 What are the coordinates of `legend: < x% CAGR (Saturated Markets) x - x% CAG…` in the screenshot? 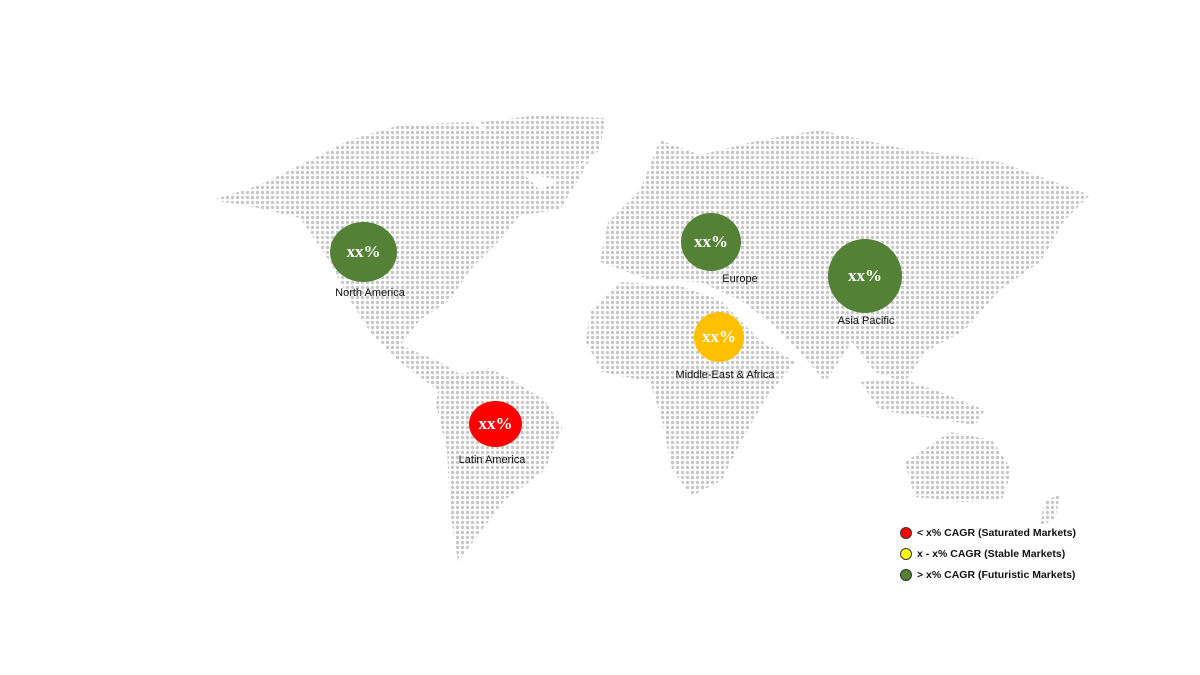 It's located at (988, 553).